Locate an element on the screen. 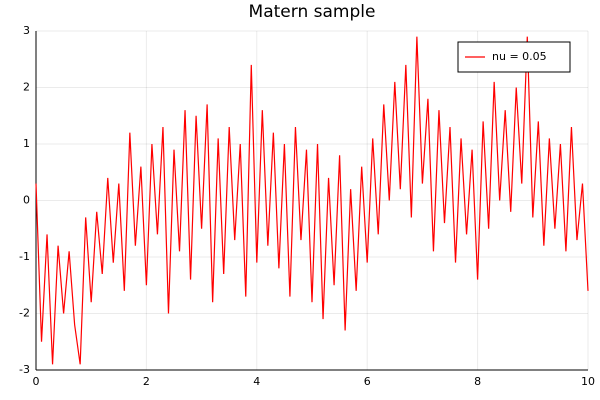  y-tick-label: -2 is located at coordinates (24, 313).